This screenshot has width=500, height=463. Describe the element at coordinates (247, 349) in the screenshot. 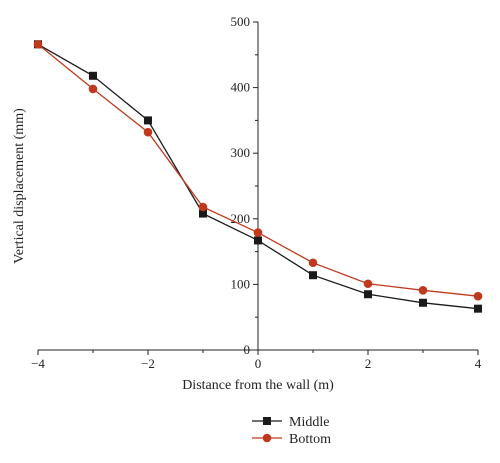

I see `y-tick-label: 0` at that location.